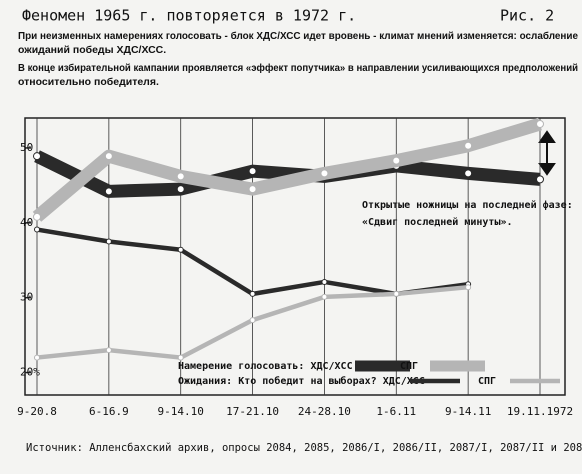 Image resolution: width=582 pixels, height=474 pixels. I want to click on chart-title: Феномен 1965 г. повторяется в 1972 г., so click(189, 16).